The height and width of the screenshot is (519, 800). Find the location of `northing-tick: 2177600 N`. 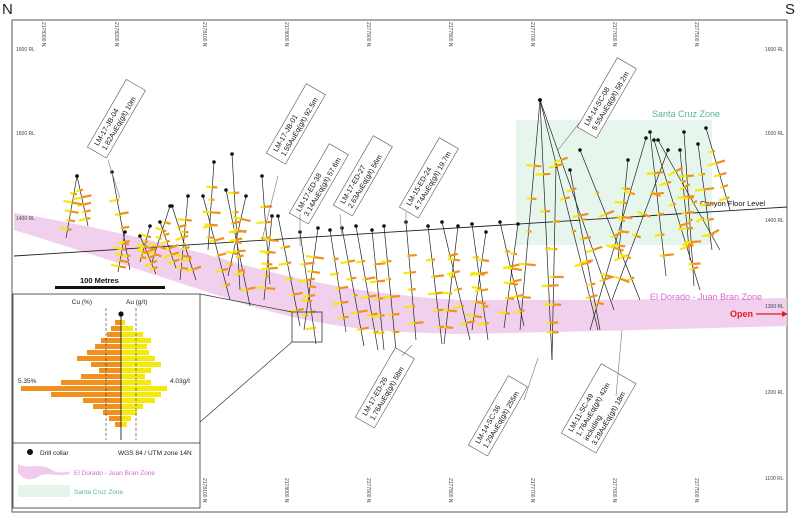

northing-tick: 2177600 N is located at coordinates (614, 34).